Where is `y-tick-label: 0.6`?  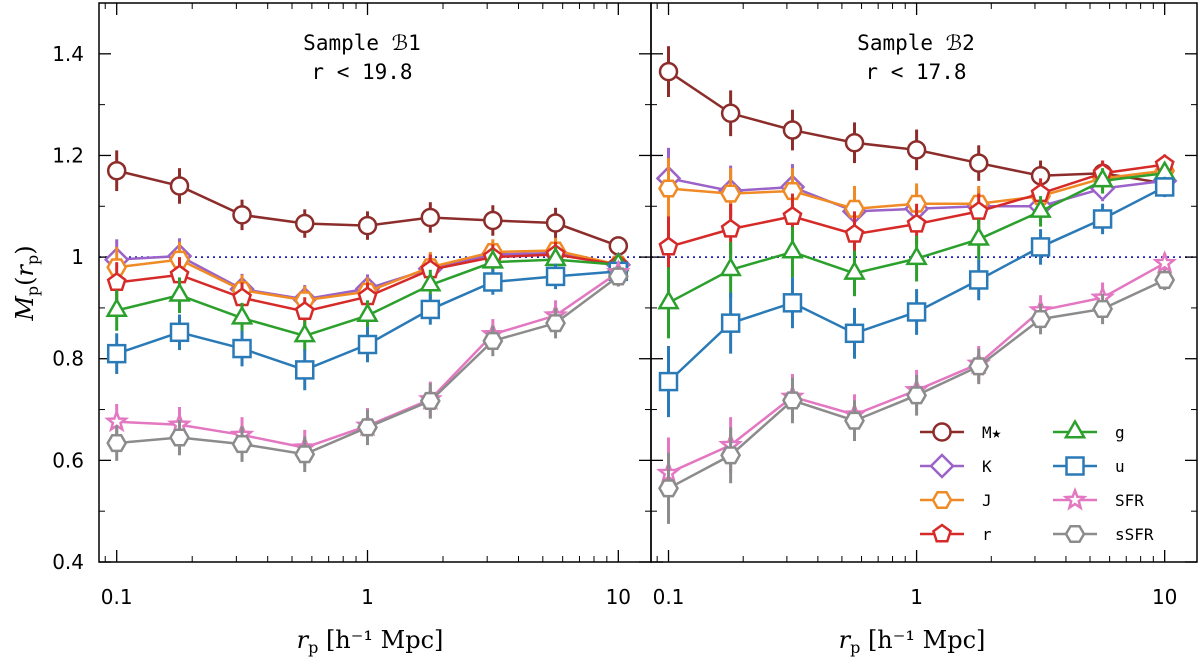 y-tick-label: 0.6 is located at coordinates (68, 460).